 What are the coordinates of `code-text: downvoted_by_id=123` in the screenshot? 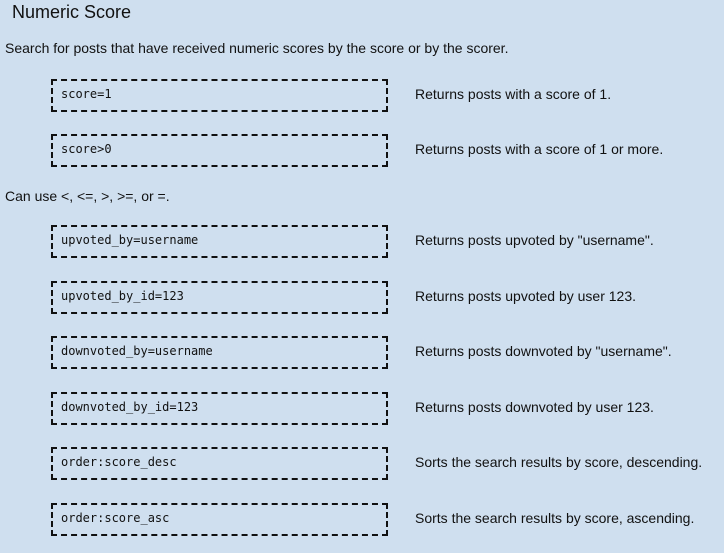 It's located at (130, 407).